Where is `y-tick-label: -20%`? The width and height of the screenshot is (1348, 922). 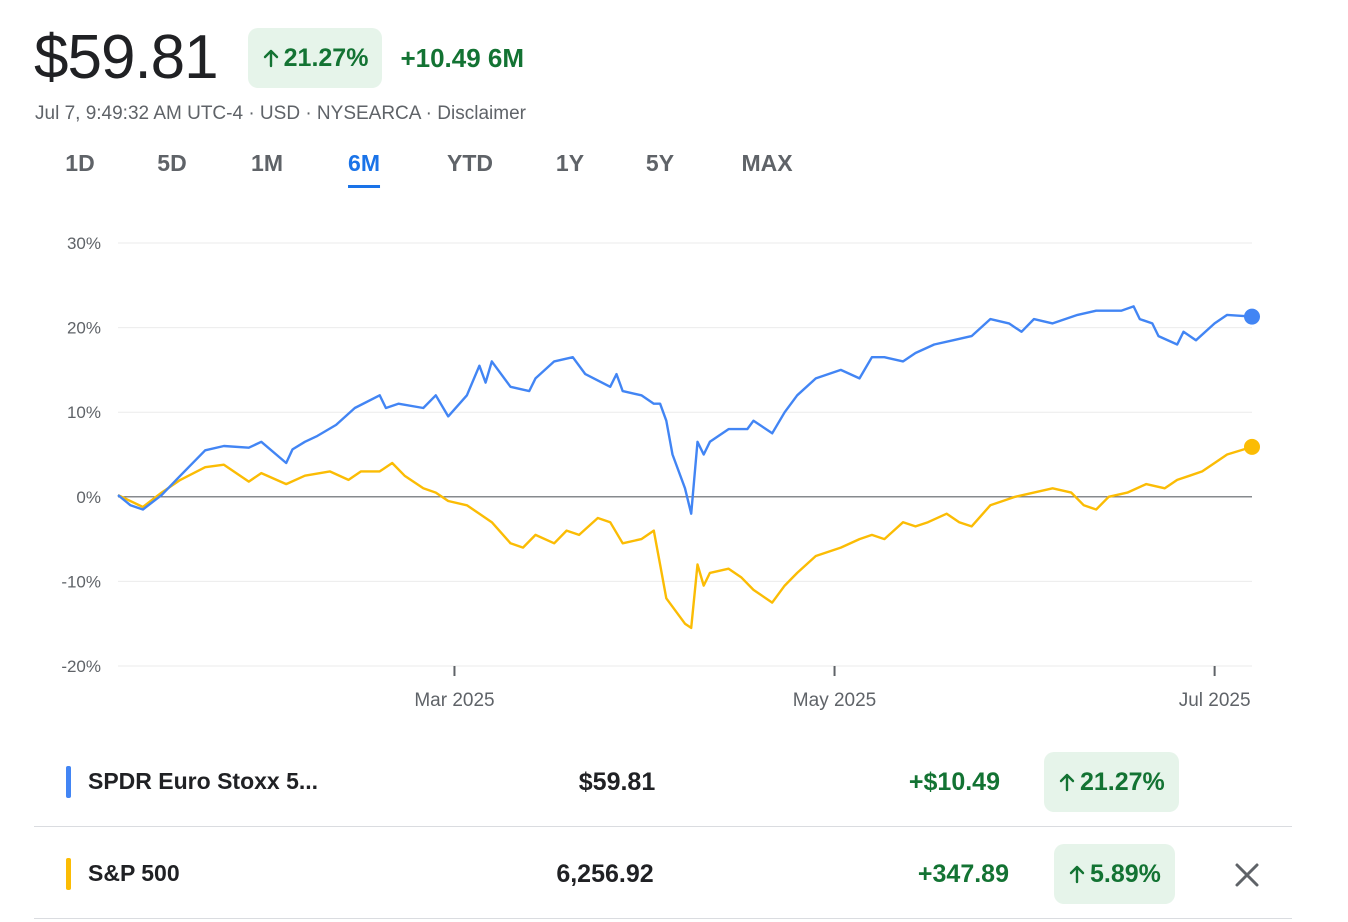 y-tick-label: -20% is located at coordinates (81, 666).